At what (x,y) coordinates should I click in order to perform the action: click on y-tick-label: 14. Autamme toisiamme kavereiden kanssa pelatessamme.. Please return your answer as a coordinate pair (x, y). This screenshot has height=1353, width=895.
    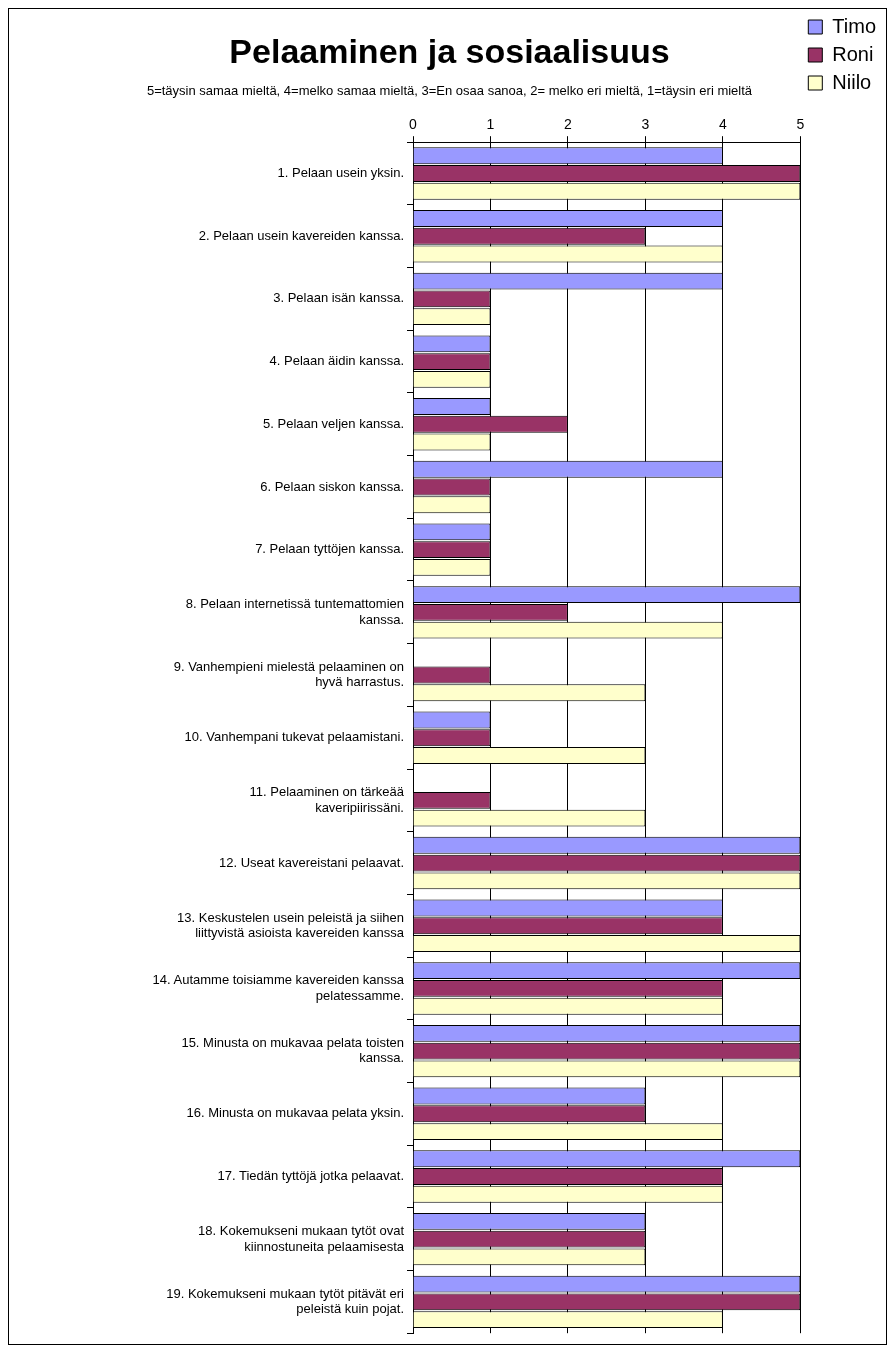
    Looking at the image, I should click on (278, 987).